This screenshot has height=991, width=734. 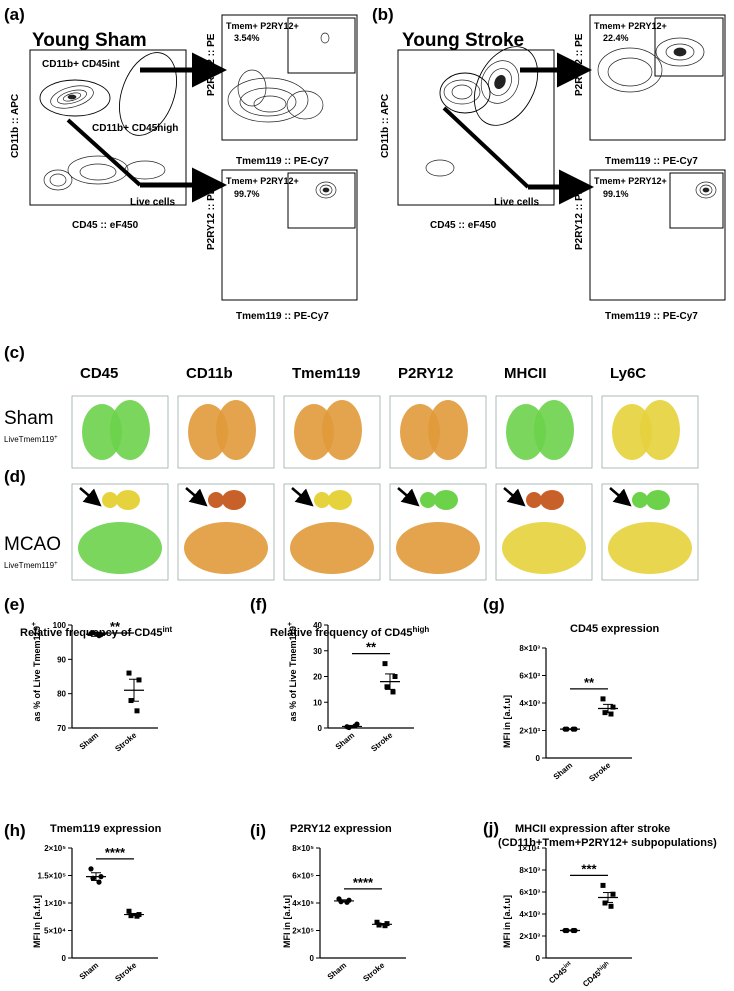 What do you see at coordinates (15, 830) in the screenshot?
I see `panel-letter: (h)` at bounding box center [15, 830].